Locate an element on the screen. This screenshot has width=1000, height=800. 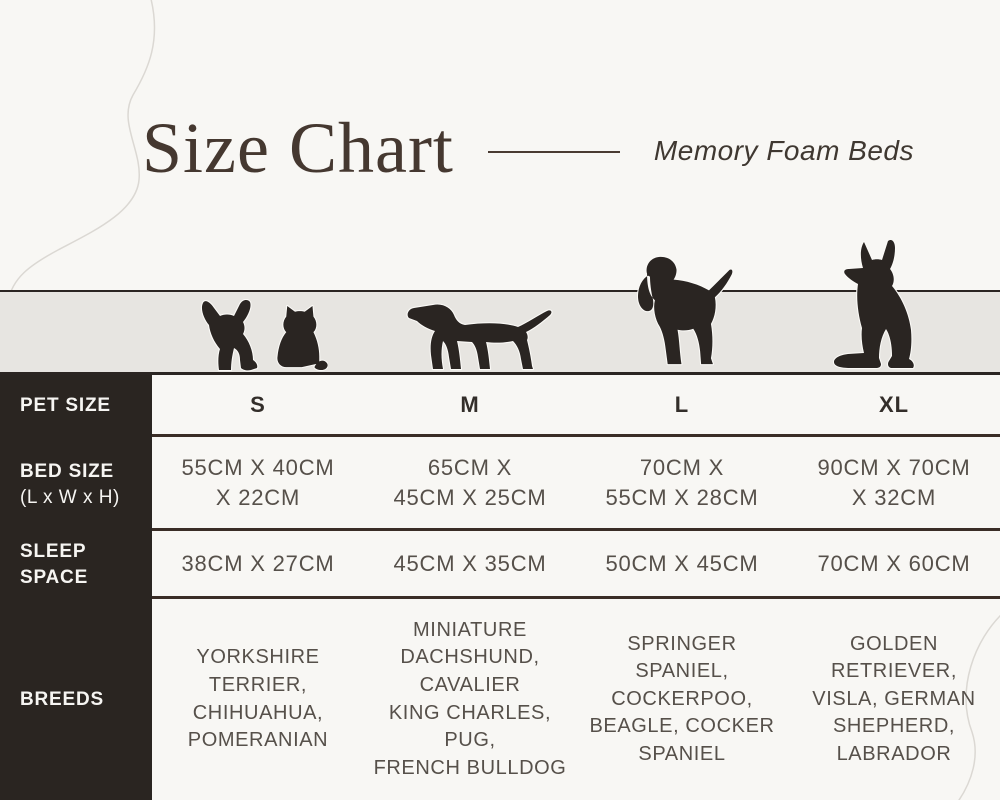
sleep-space-s: 38CM X 27CM is located at coordinates (258, 565).